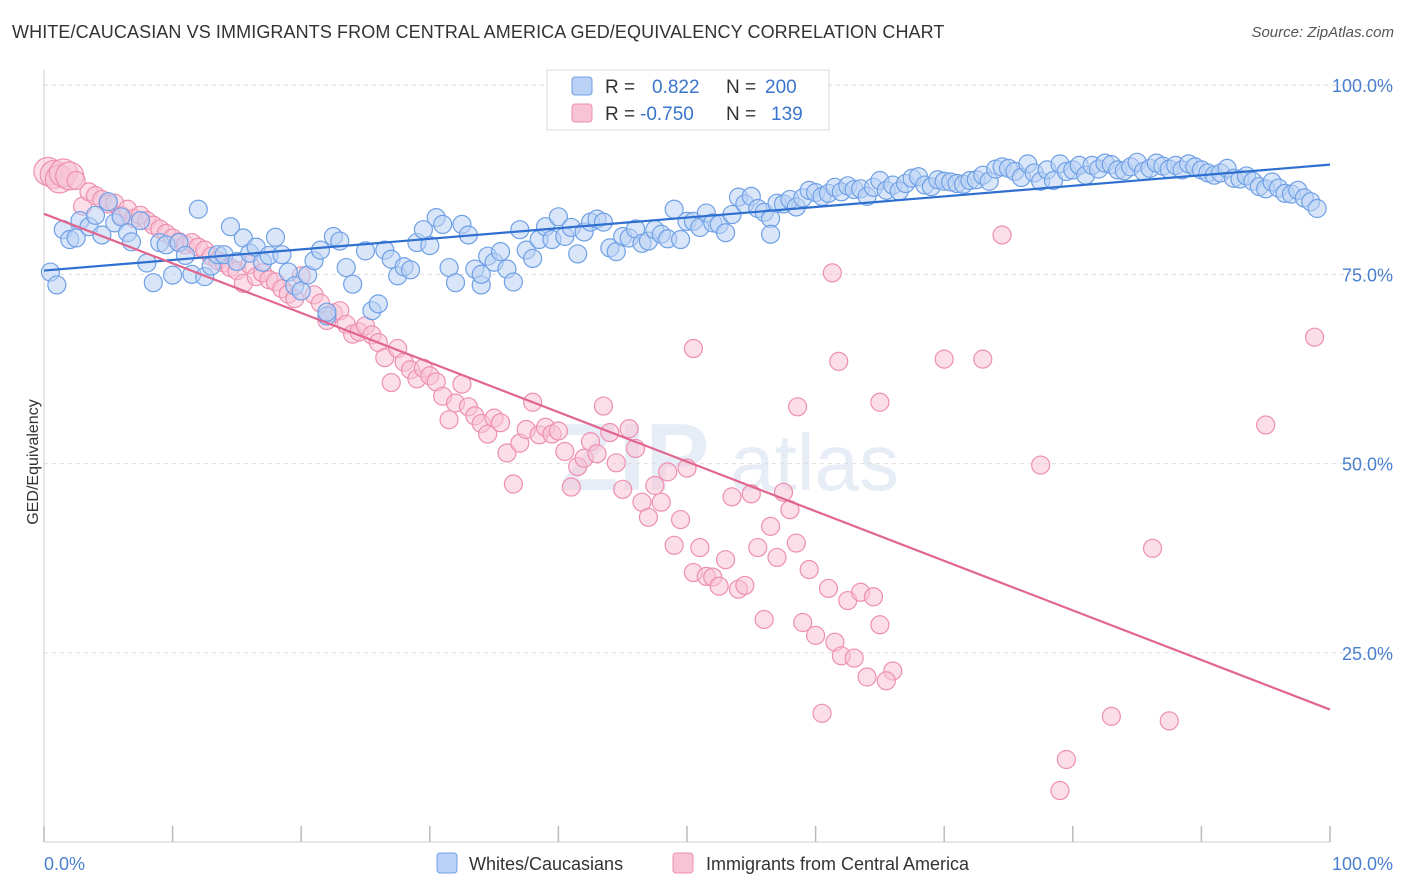  What do you see at coordinates (33, 461) in the screenshot?
I see `y-axis-label: GED/Equivalency` at bounding box center [33, 461].